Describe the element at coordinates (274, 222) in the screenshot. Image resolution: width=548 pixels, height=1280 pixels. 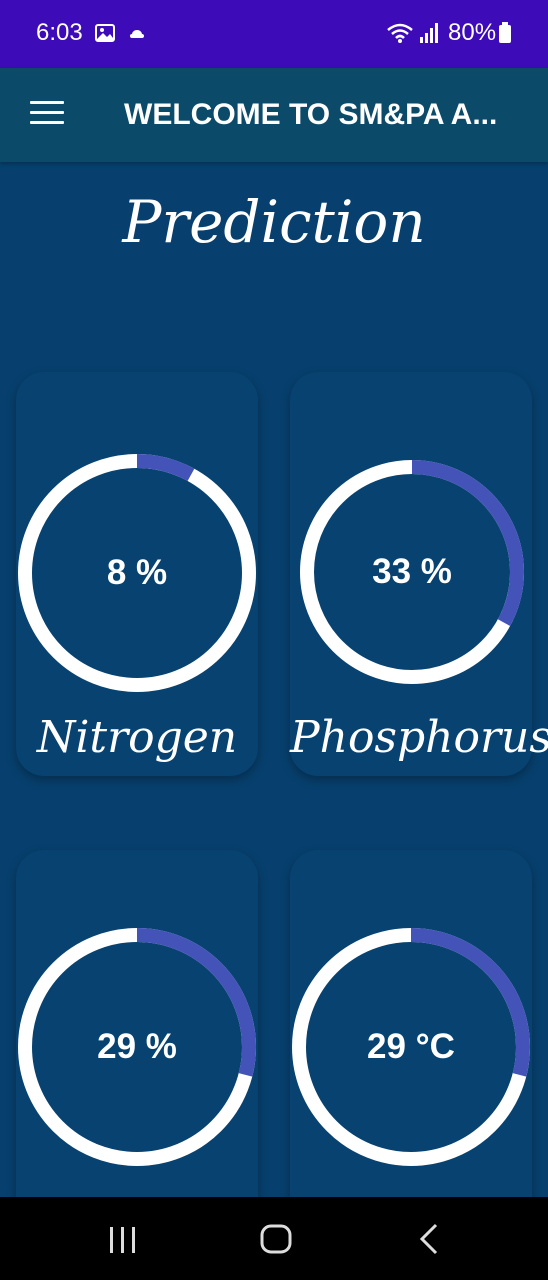
I see `page-title: Prediction` at that location.